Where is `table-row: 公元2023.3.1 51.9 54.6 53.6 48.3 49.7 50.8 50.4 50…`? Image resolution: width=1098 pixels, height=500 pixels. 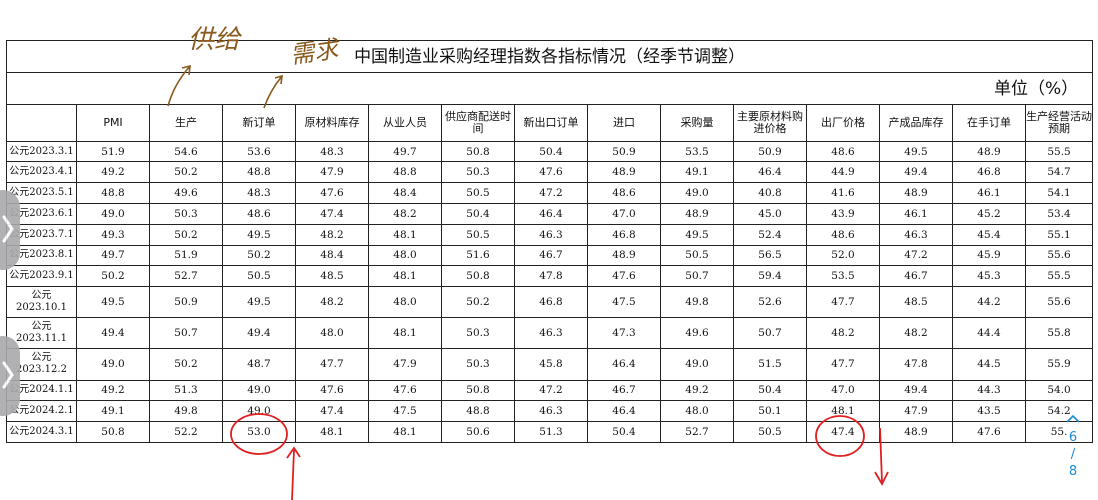 table-row: 公元2023.3.1 51.9 54.6 53.6 48.3 49.7 50.8 50.4 50… is located at coordinates (550, 151).